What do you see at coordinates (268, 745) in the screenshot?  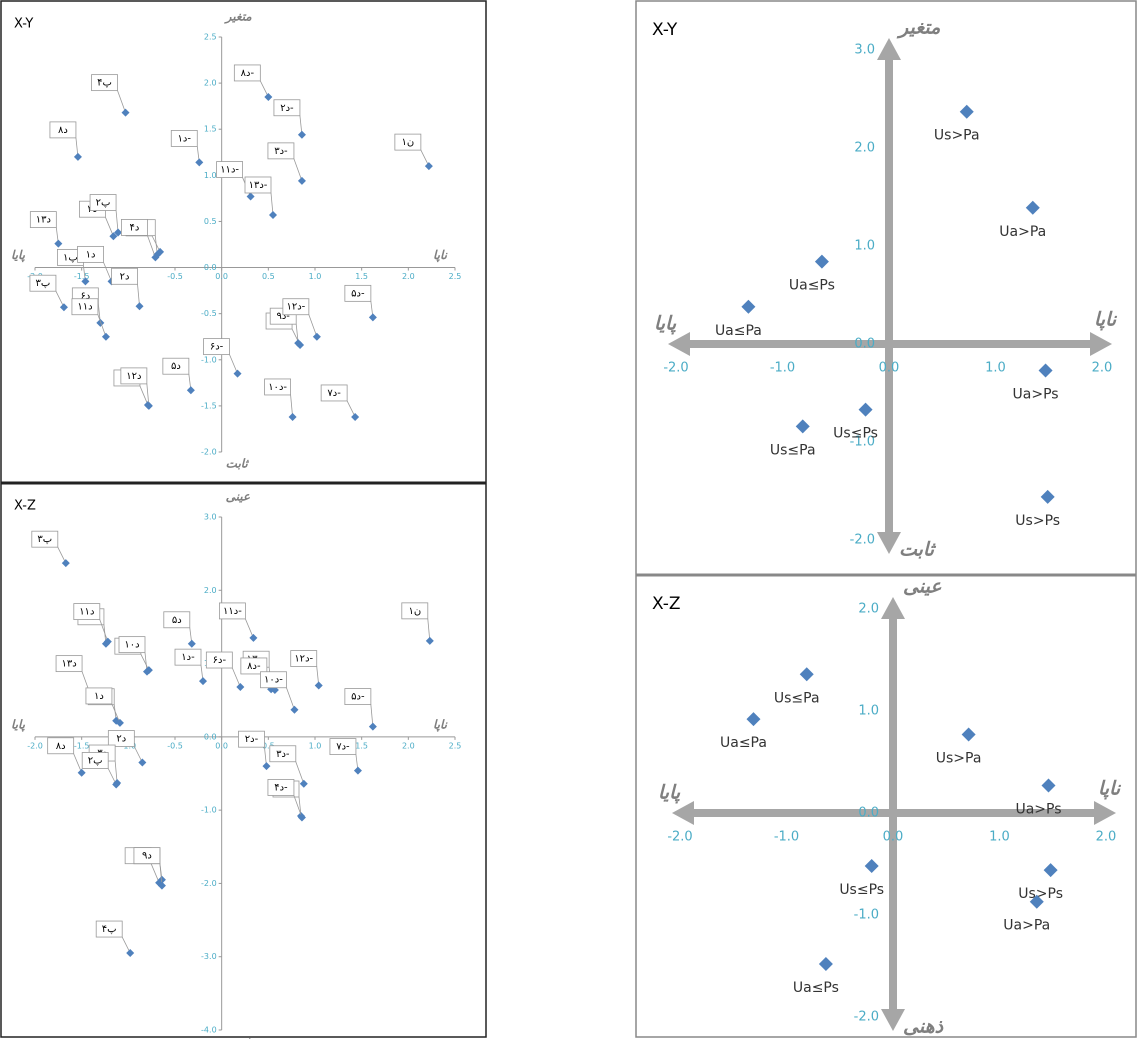 I see `x-tick-label: 0.5` at bounding box center [268, 745].